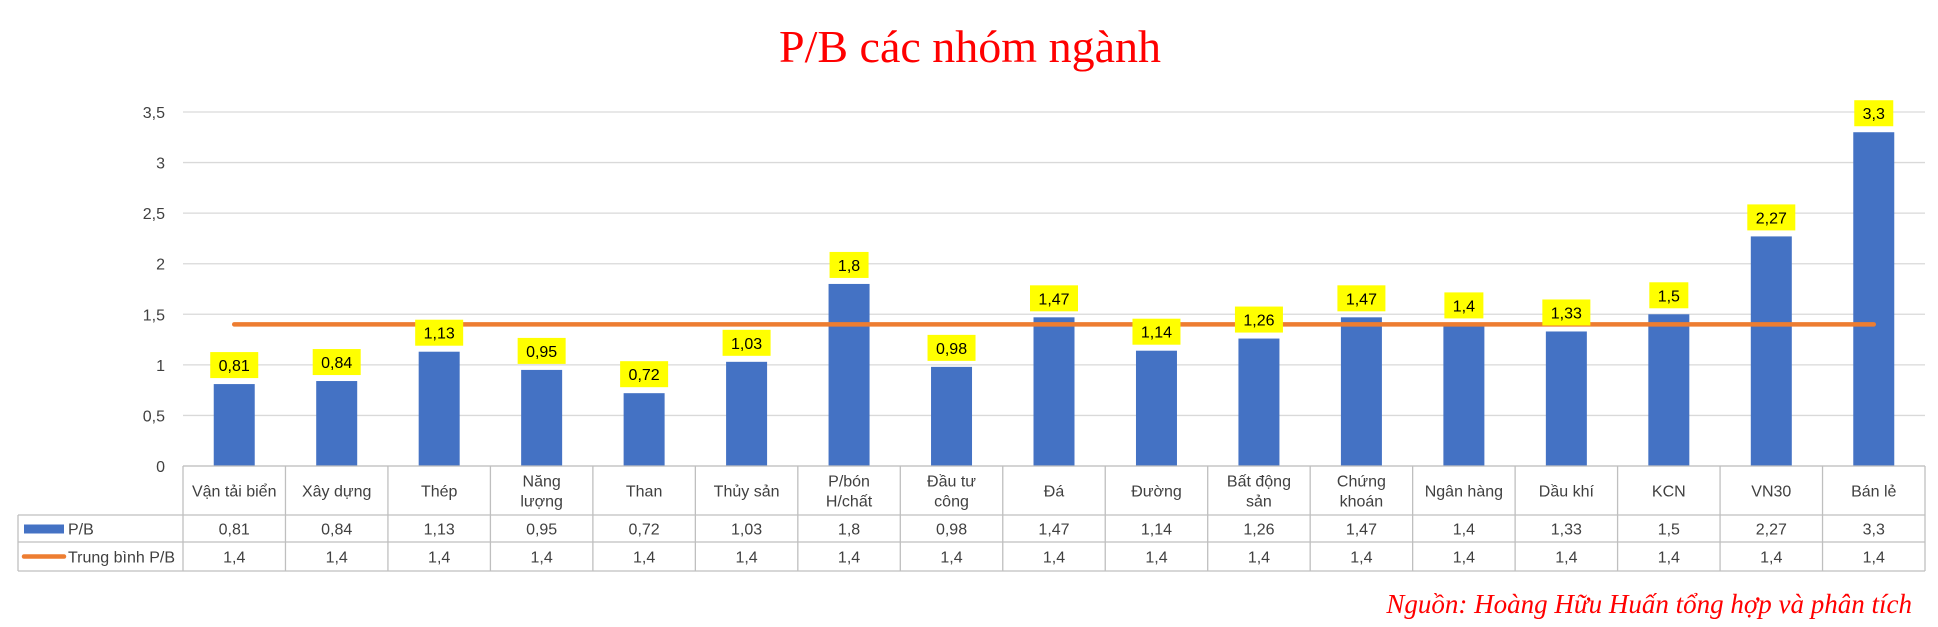  Describe the element at coordinates (234, 492) in the screenshot. I see `category-label: Vận tải biển` at that location.